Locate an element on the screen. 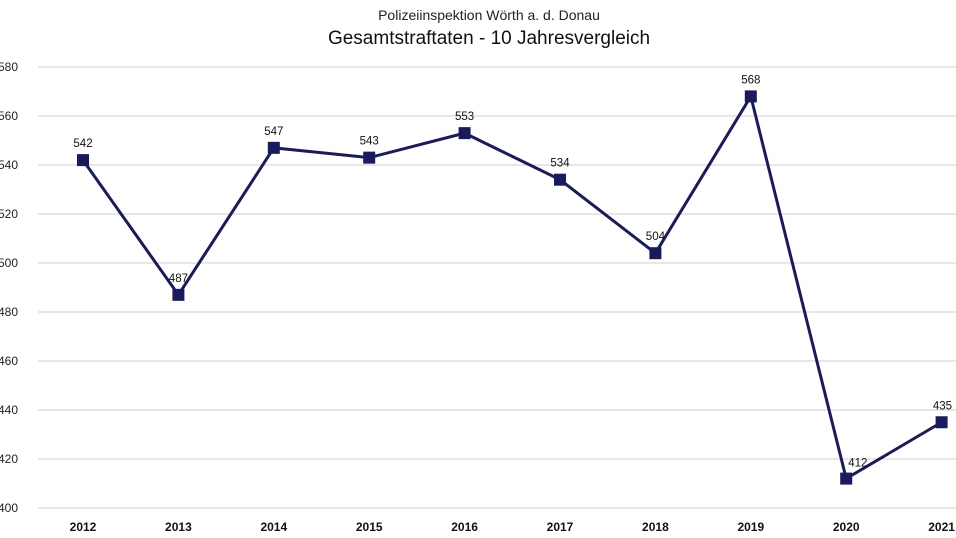 This screenshot has height=538, width=956. y-tick-label: 420 is located at coordinates (9, 459).